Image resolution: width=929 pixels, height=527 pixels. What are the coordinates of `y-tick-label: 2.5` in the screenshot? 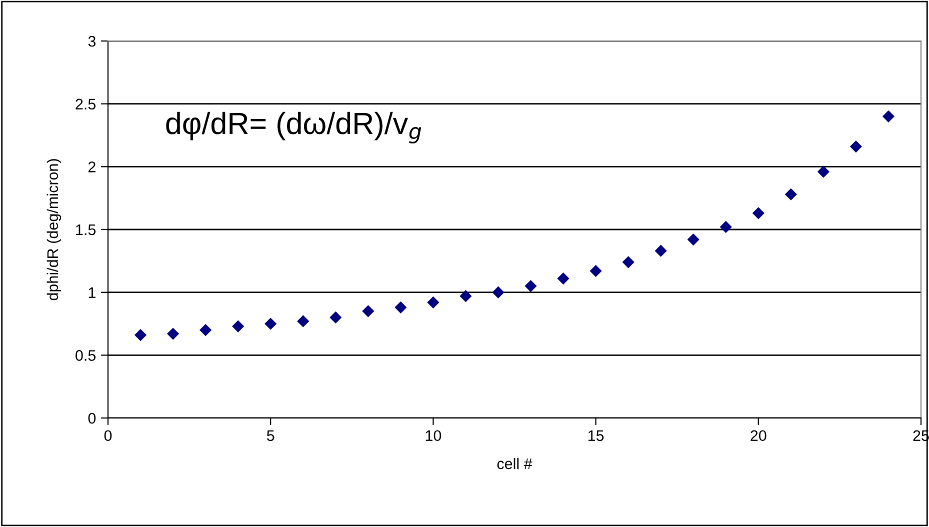 It's located at (86, 104).